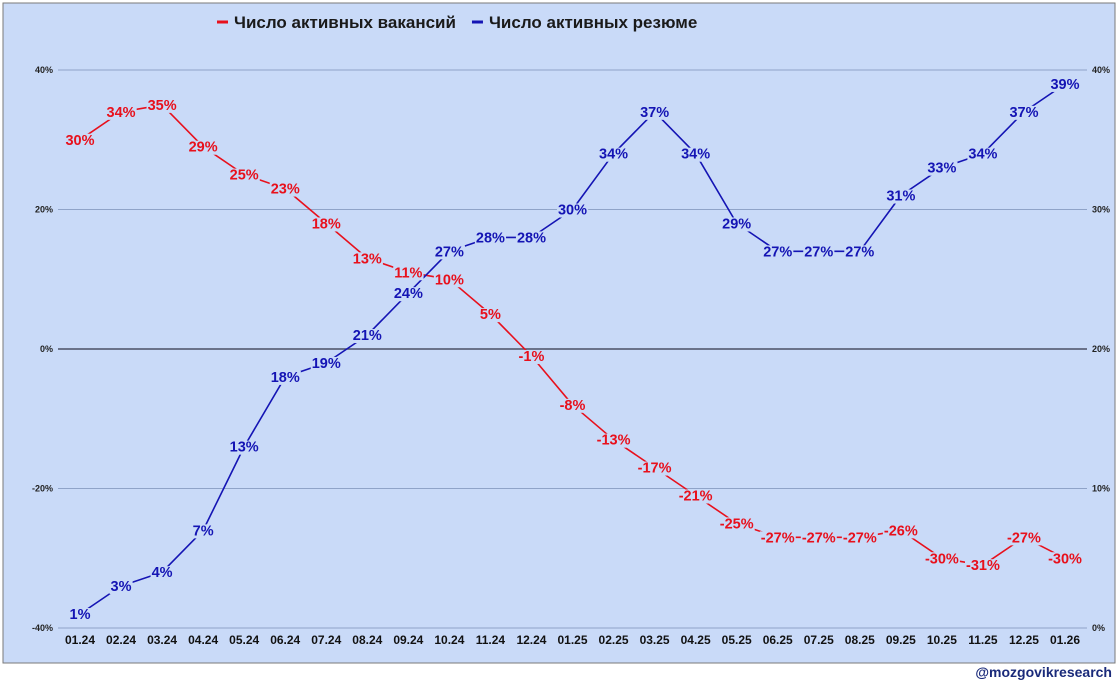 The width and height of the screenshot is (1120, 682). What do you see at coordinates (942, 640) in the screenshot?
I see `x-tick-label: 10.25` at bounding box center [942, 640].